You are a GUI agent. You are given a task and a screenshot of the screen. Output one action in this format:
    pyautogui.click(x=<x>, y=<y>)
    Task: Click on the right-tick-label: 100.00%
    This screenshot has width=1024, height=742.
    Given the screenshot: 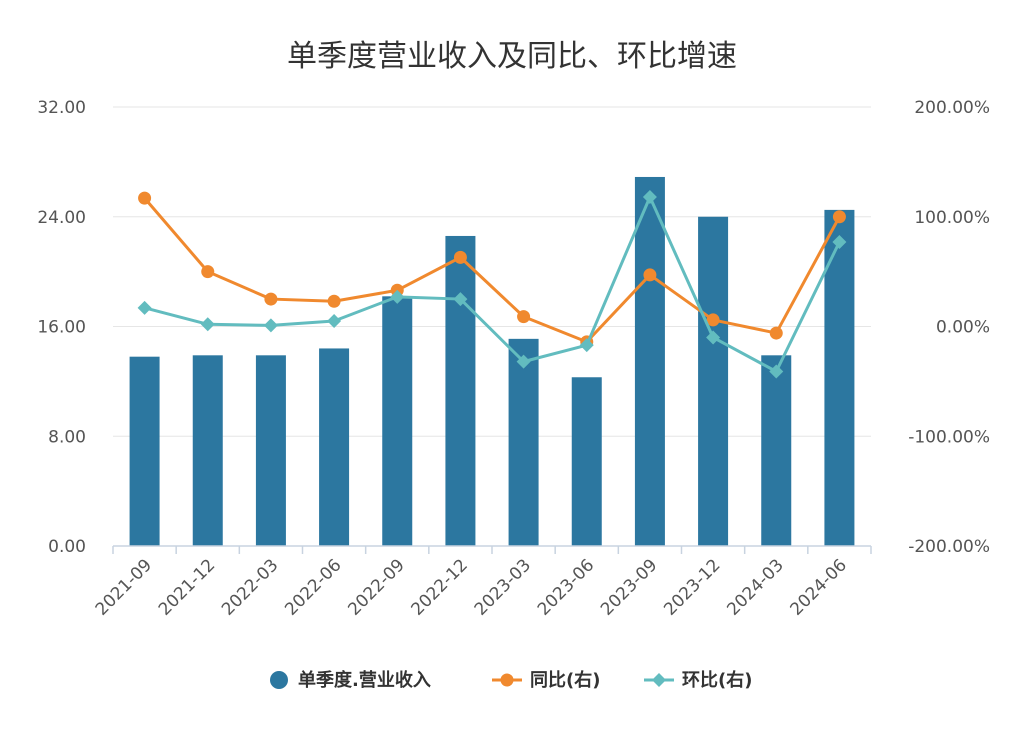 What is the action you would take?
    pyautogui.click(x=952, y=218)
    